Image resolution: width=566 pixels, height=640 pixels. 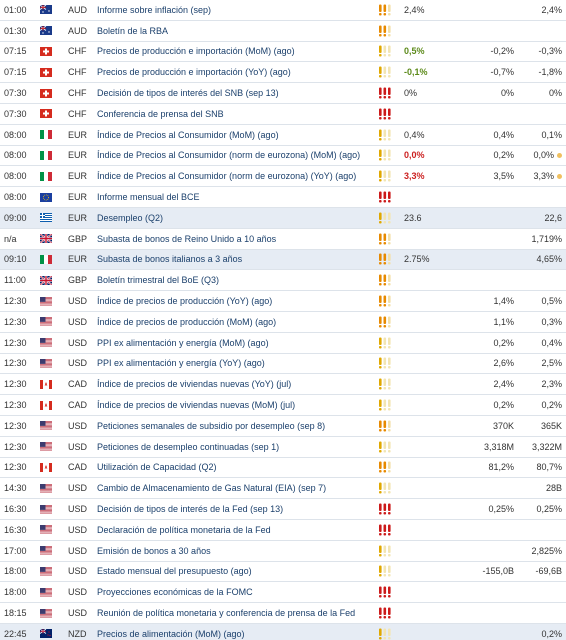 What do you see at coordinates (154, 550) in the screenshot?
I see `event-link: Emisión de bonos a 30 años` at bounding box center [154, 550].